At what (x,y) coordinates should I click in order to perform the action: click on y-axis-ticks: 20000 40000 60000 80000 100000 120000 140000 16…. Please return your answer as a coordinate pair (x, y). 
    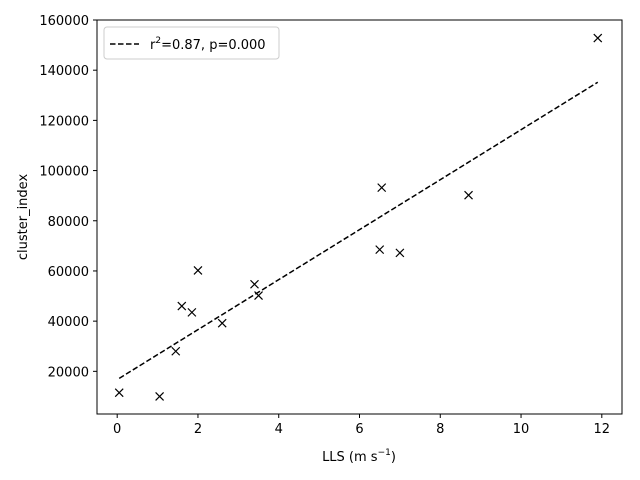
    Looking at the image, I should click on (68, 197).